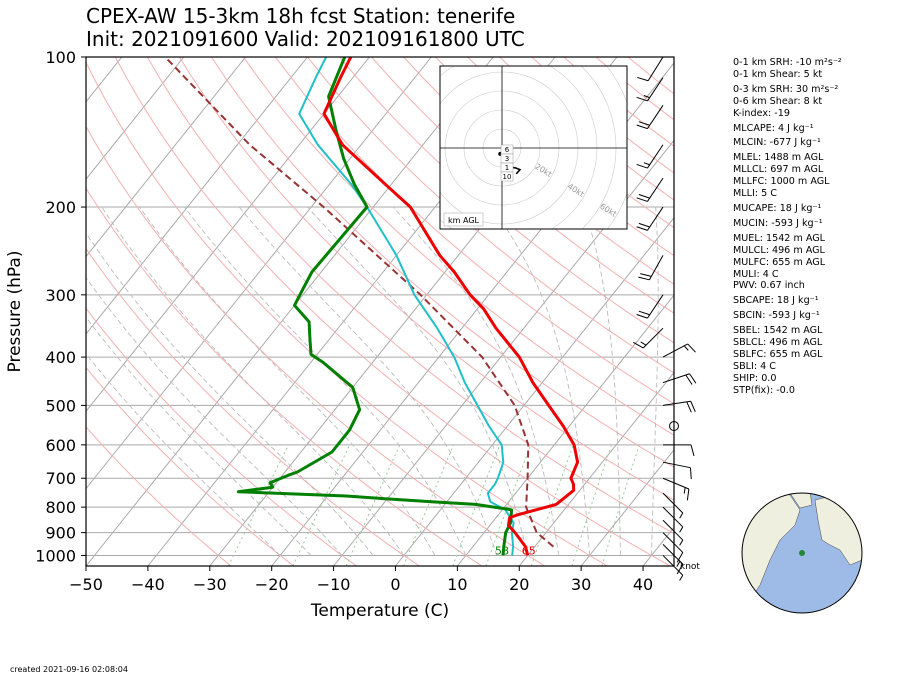 This screenshot has height=675, width=906. What do you see at coordinates (773, 128) in the screenshot?
I see `index-line: MLCAPE: 4 J kg⁻¹` at bounding box center [773, 128].